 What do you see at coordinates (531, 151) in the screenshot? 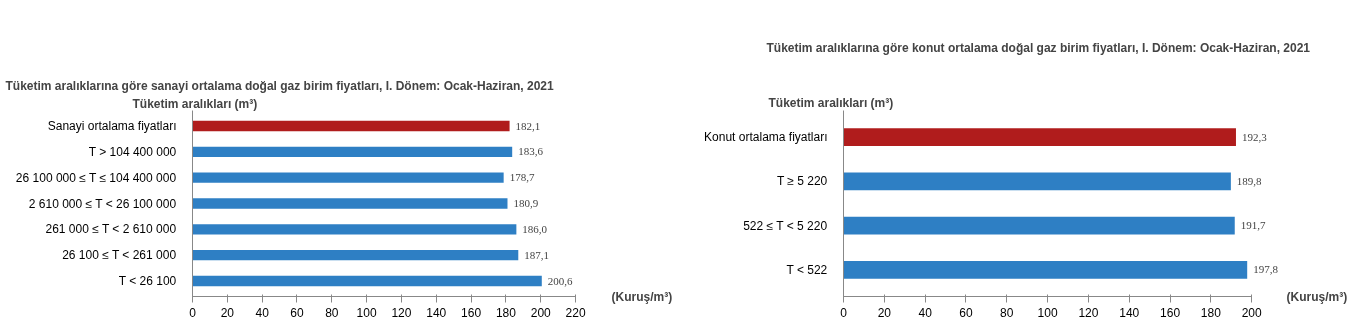
I see `data-label: 183,6` at bounding box center [531, 151].